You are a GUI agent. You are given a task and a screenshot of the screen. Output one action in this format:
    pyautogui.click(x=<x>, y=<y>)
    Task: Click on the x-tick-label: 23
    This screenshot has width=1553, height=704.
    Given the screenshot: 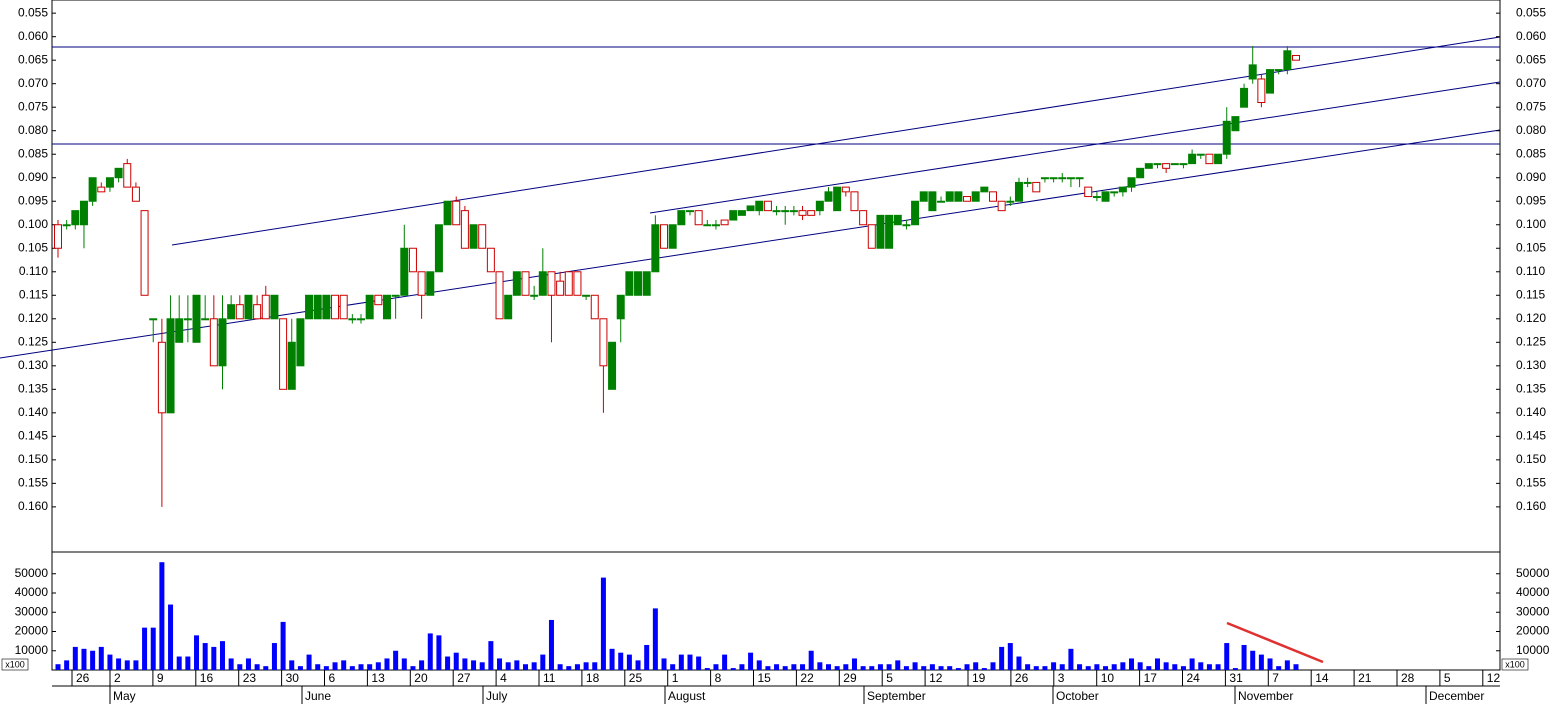 What is the action you would take?
    pyautogui.click(x=250, y=678)
    